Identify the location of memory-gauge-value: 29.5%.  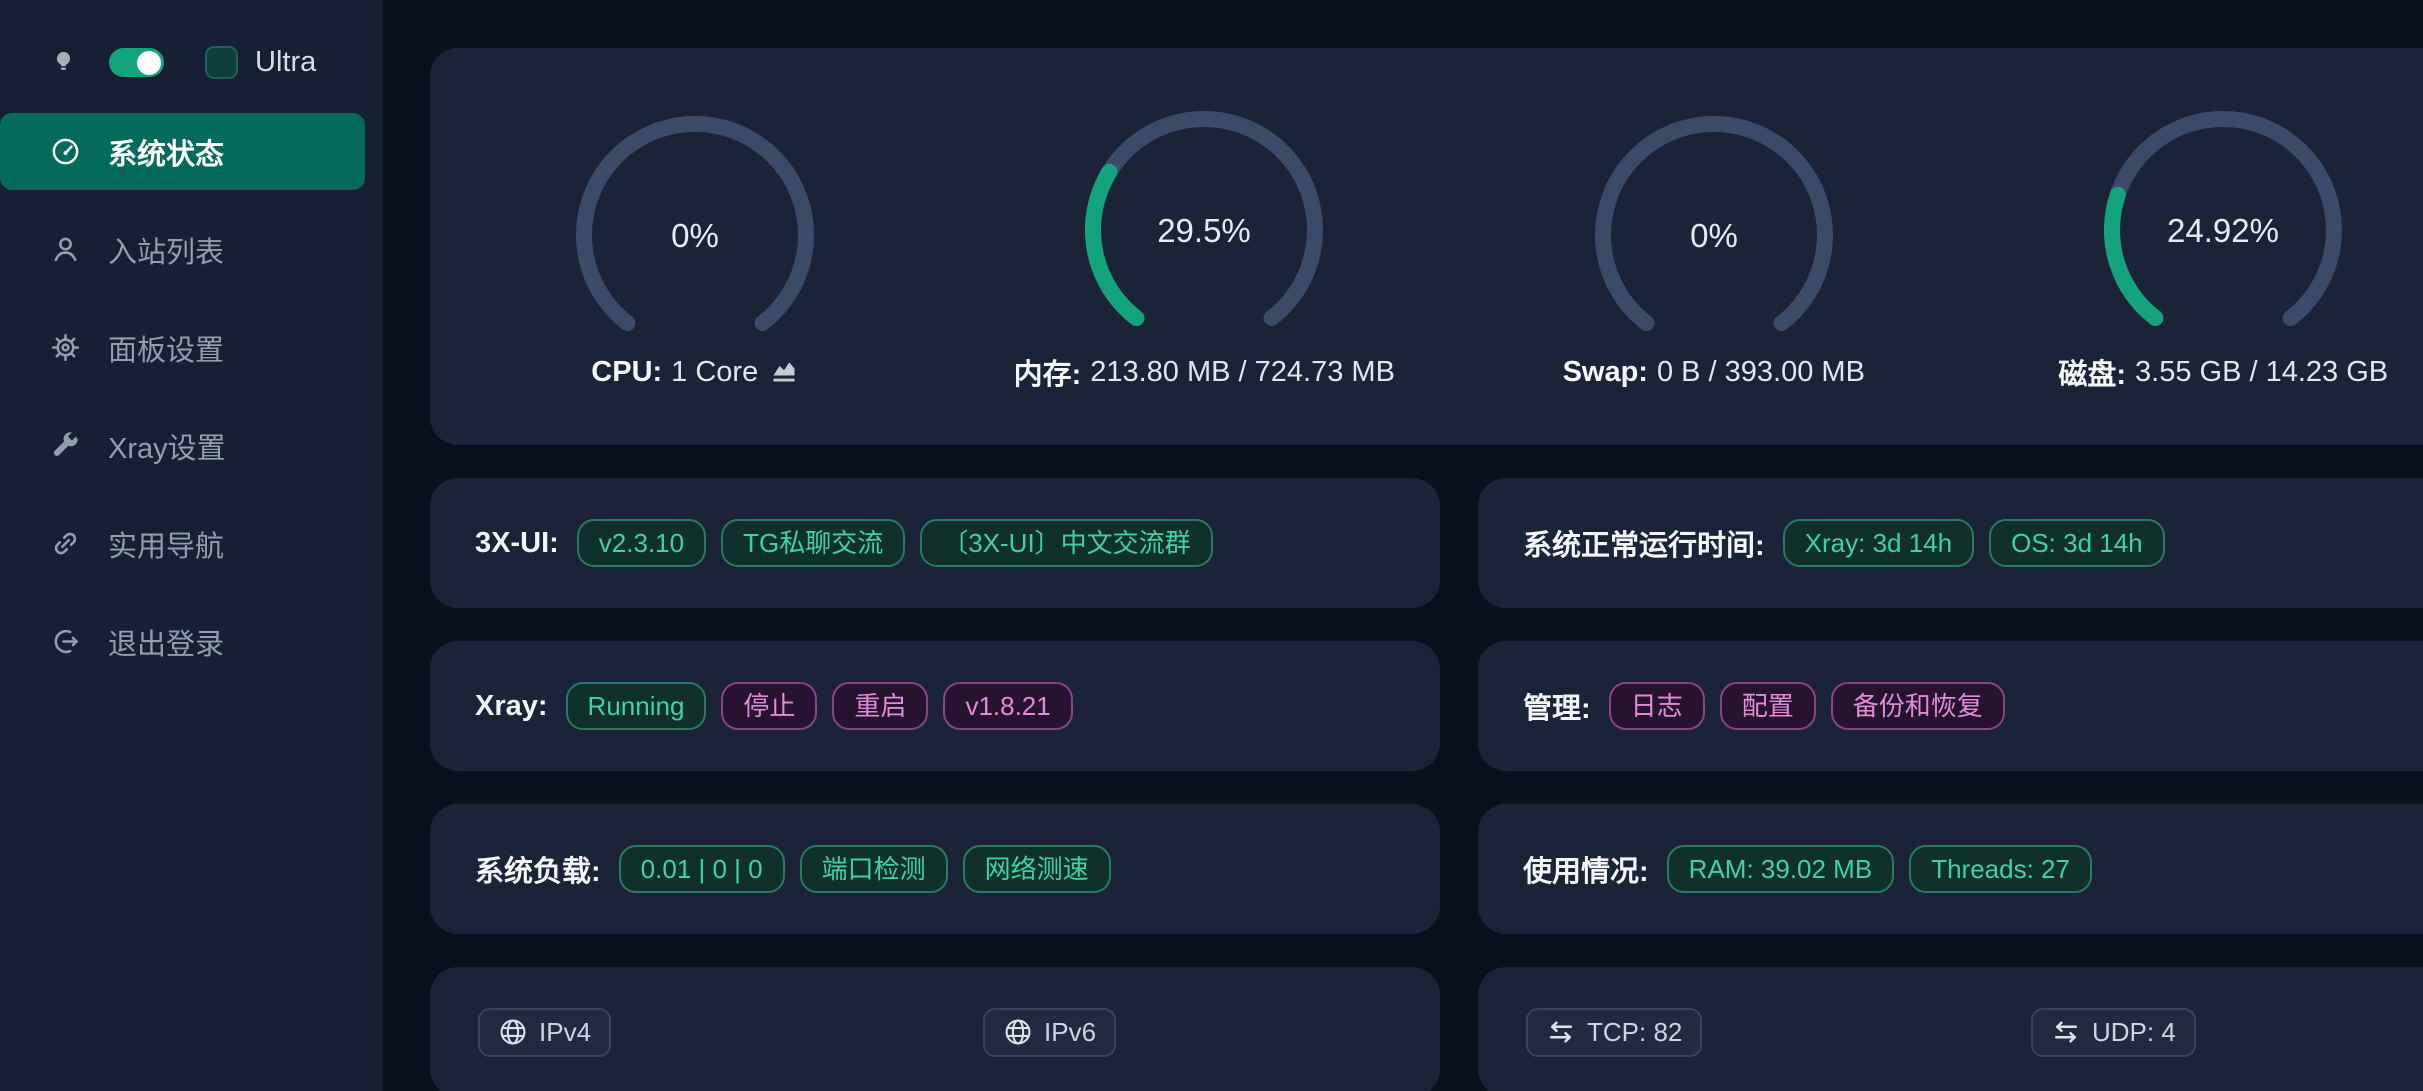
(1204, 230).